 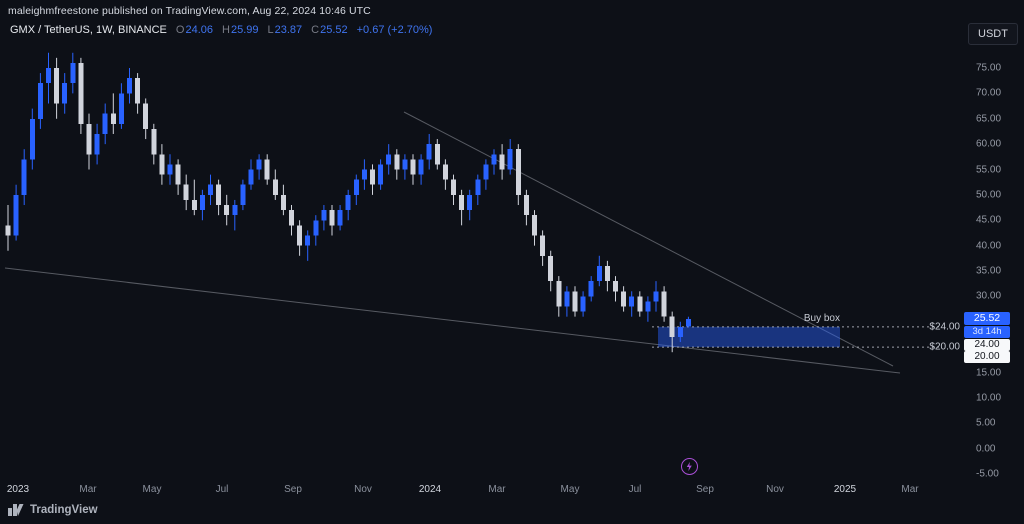 What do you see at coordinates (989, 296) in the screenshot?
I see `price-tick-label: 30.00` at bounding box center [989, 296].